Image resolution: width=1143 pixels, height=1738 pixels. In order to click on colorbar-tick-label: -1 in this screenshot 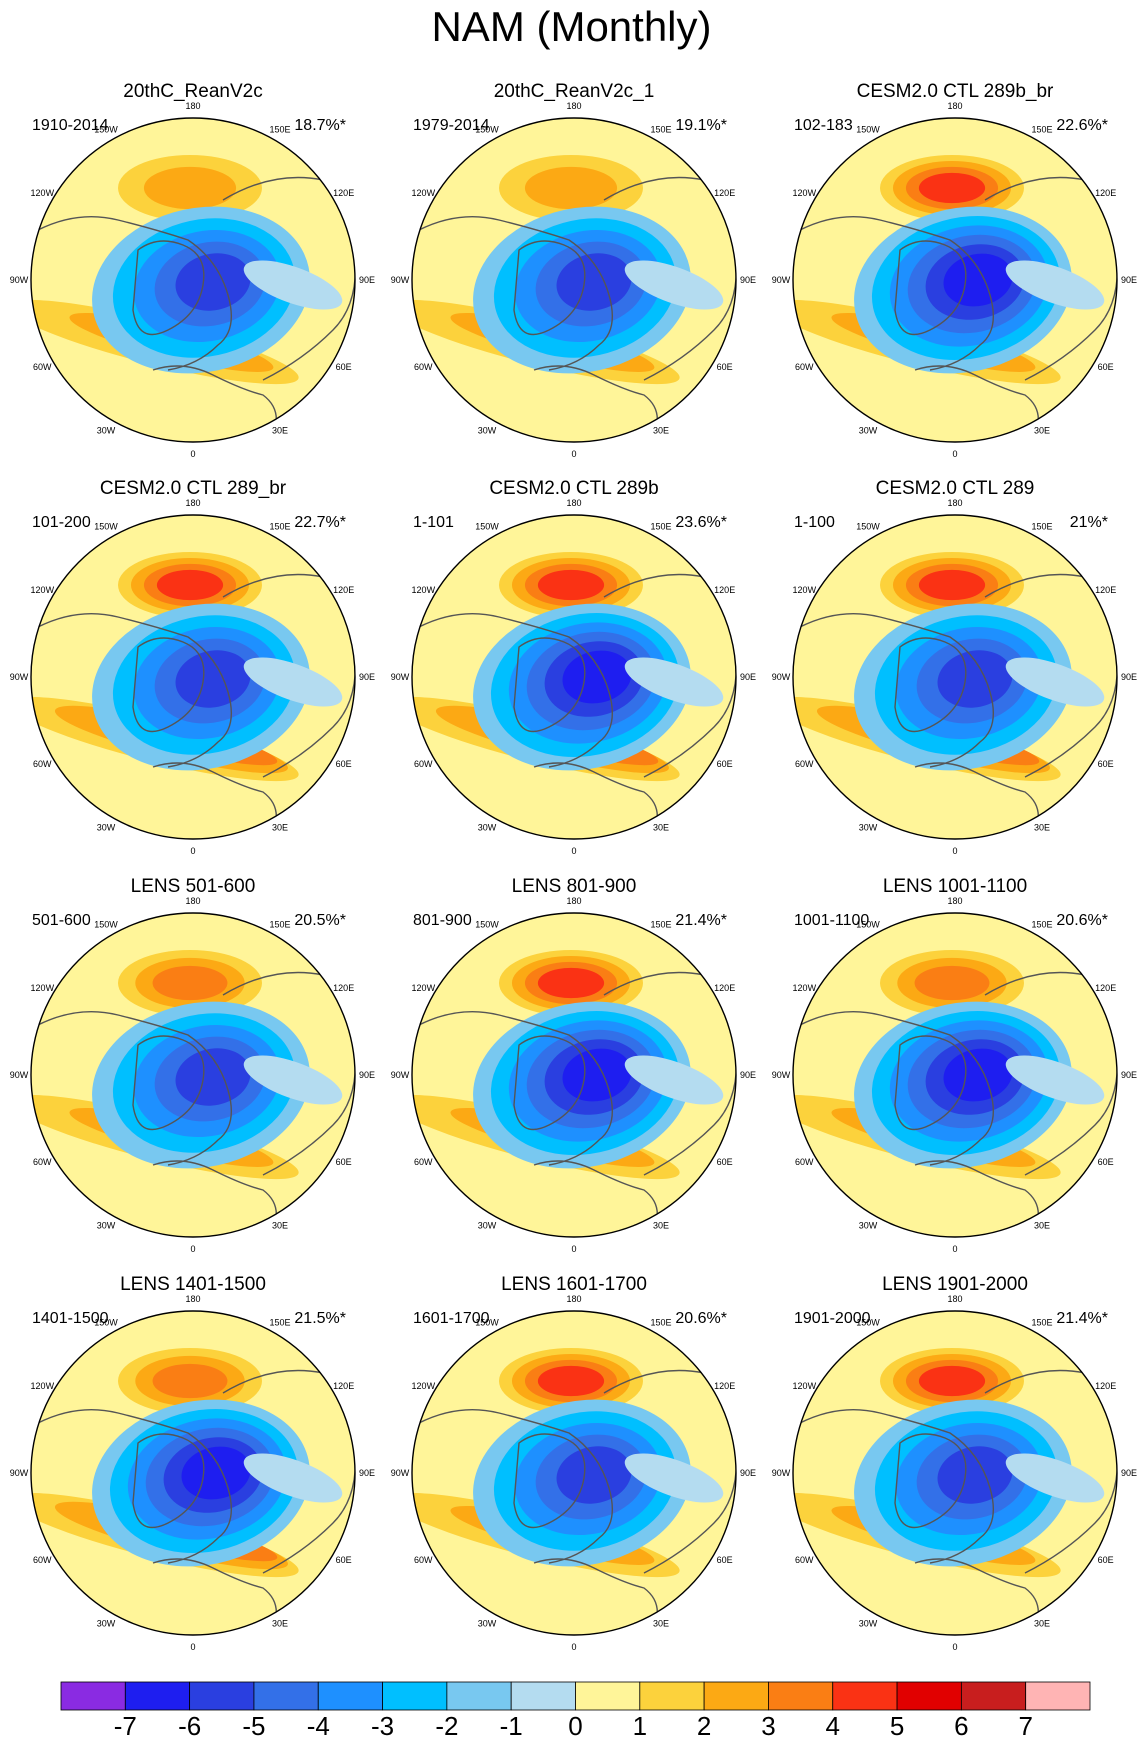, I will do `click(511, 1724)`.